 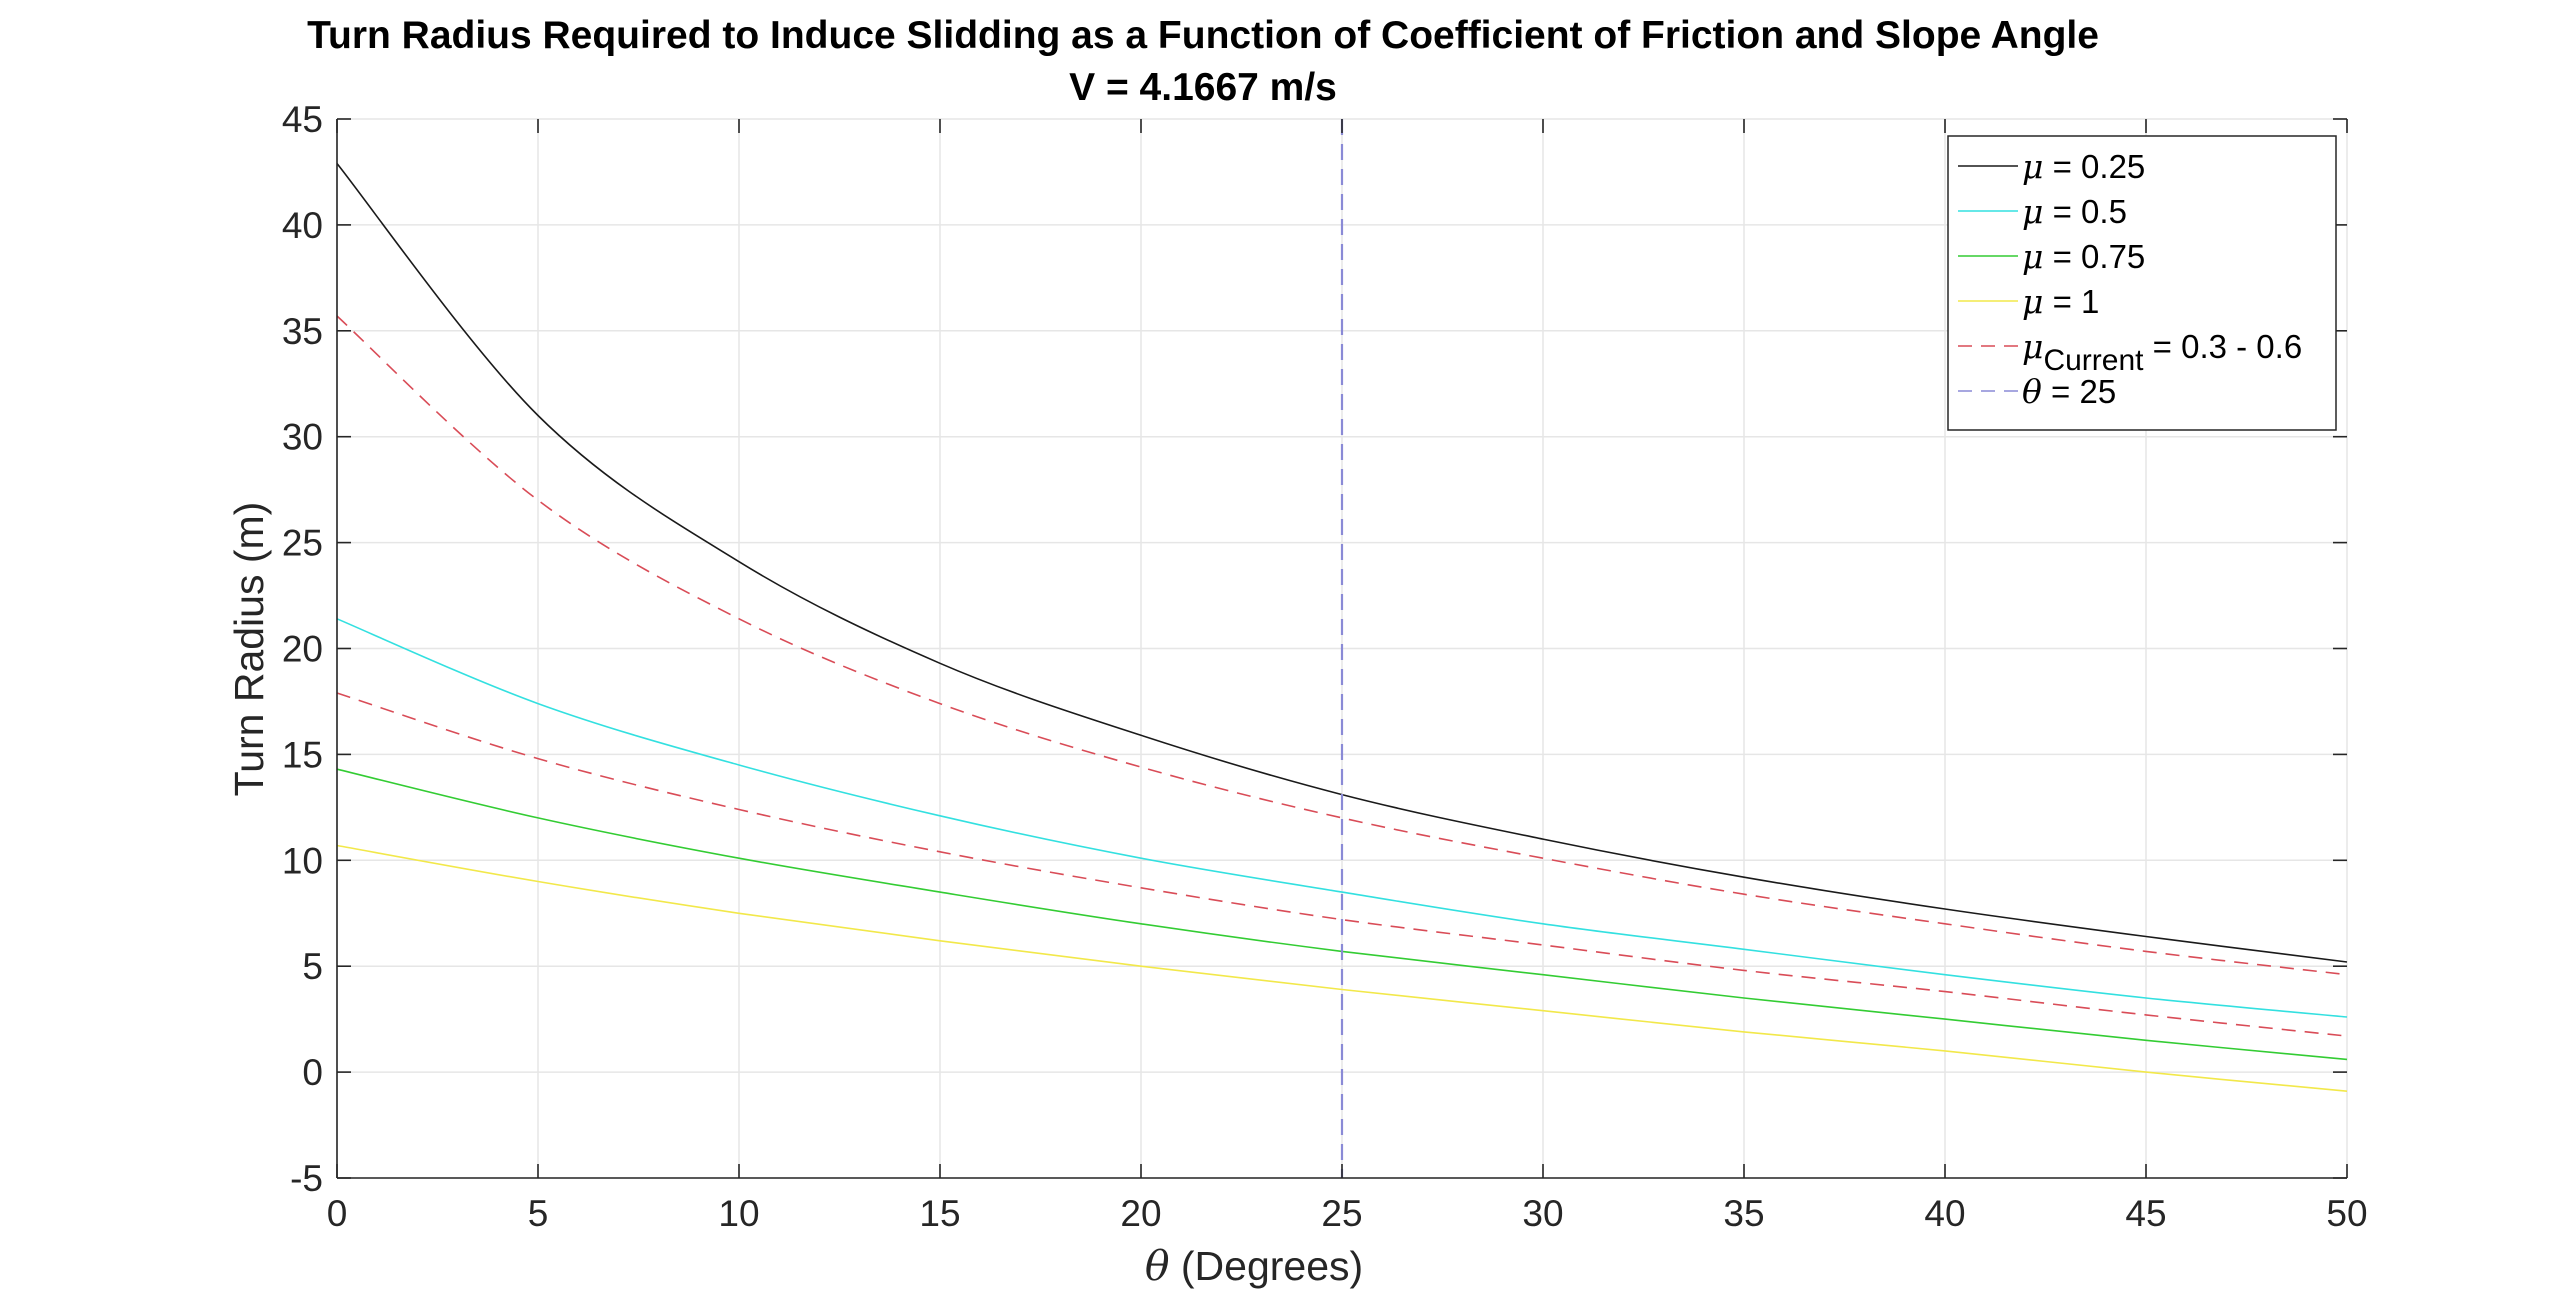 I want to click on legend-entry-label: μCurrent = 0.3 - 0.6, so click(x=2162, y=352).